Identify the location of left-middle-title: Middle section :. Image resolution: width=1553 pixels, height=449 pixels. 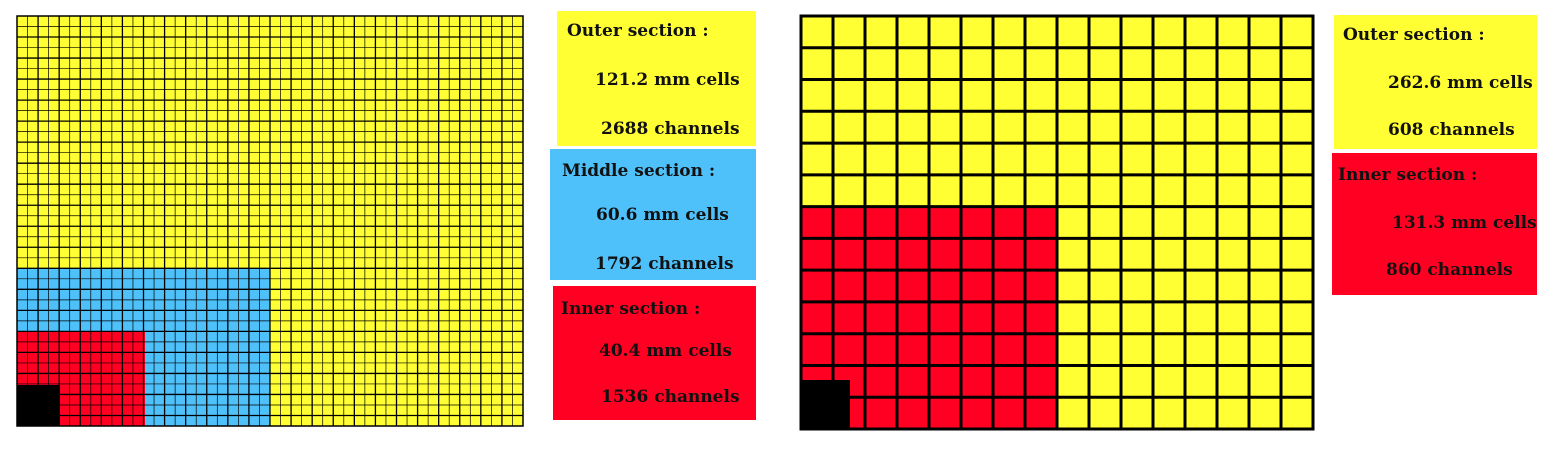
(639, 171).